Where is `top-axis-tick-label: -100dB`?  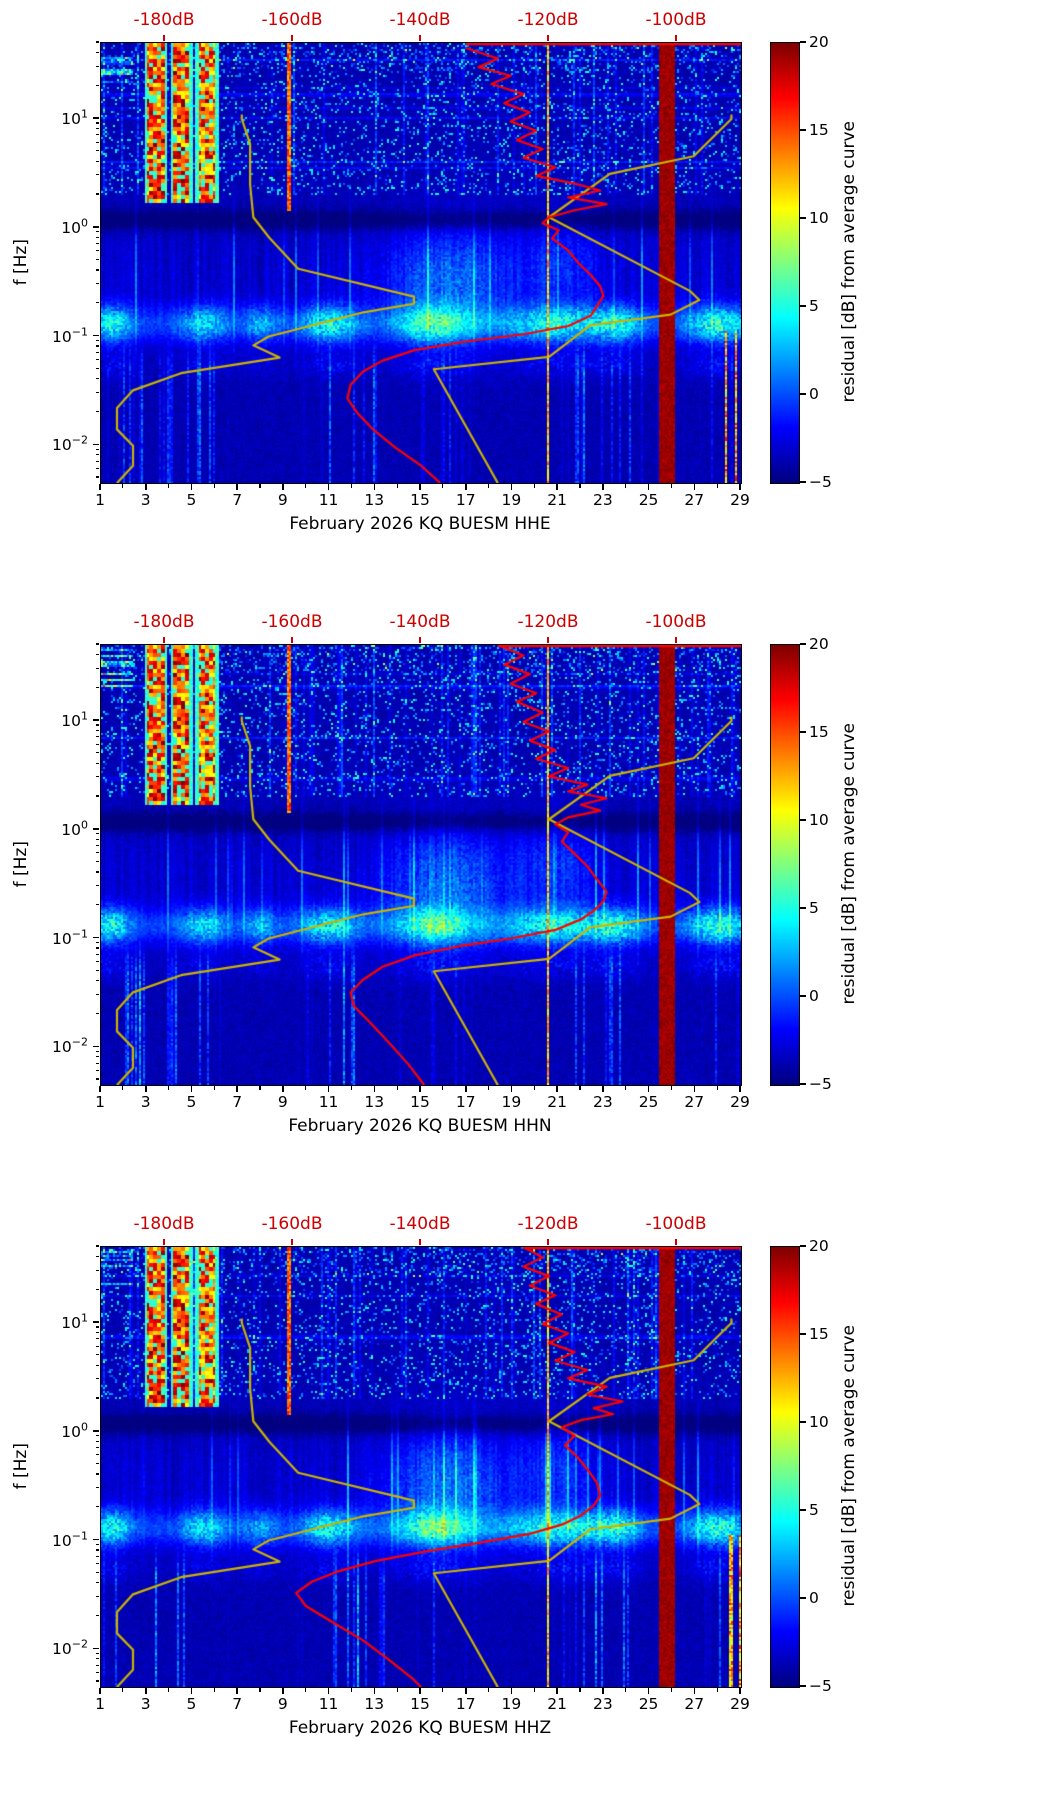
top-axis-tick-label: -100dB is located at coordinates (676, 20).